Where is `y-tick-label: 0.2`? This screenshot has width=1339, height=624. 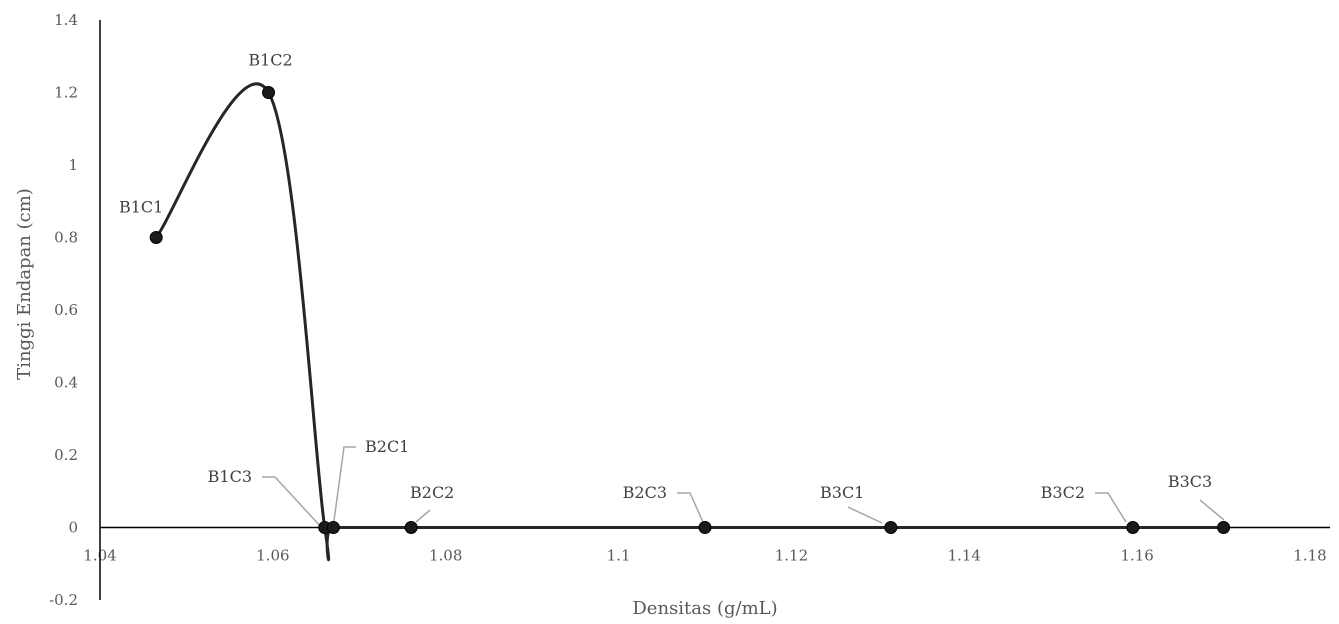
y-tick-label: 0.2 is located at coordinates (66, 455).